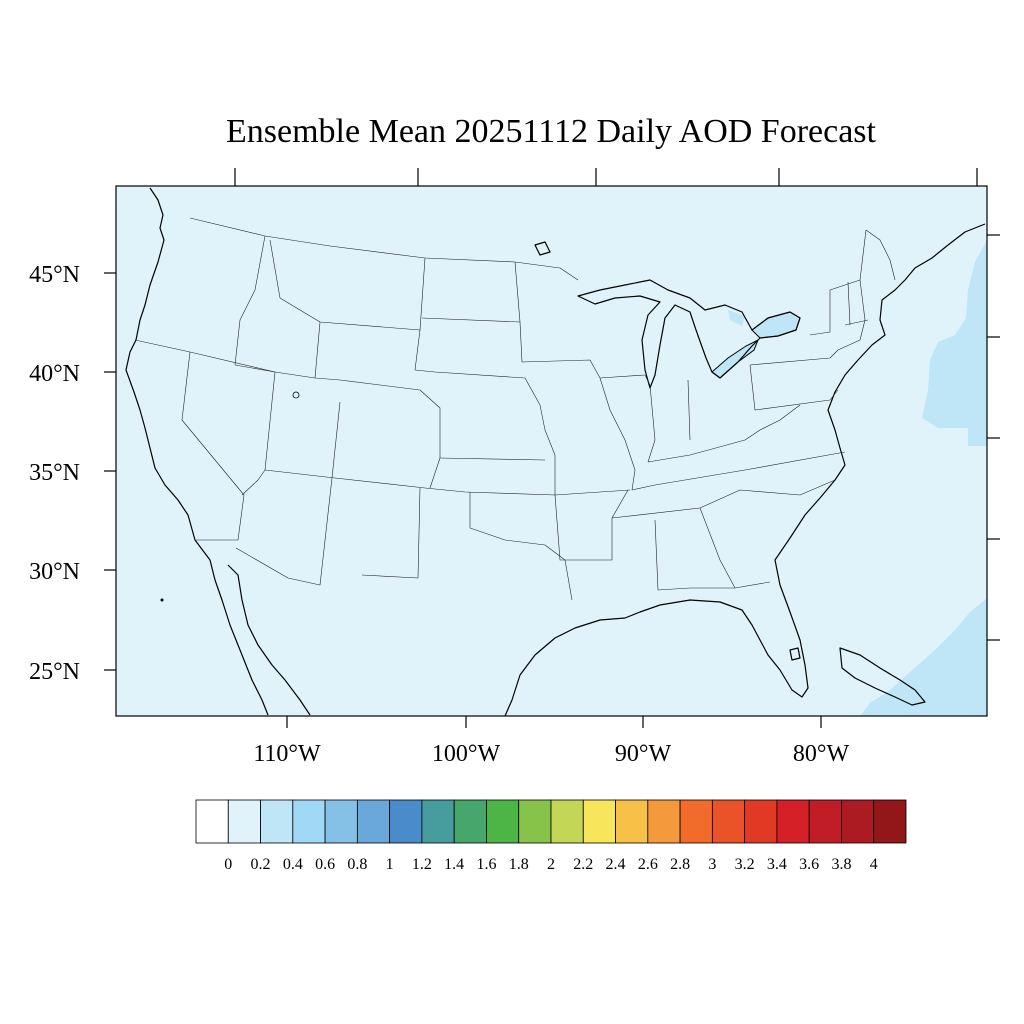 The image size is (1024, 1024). I want to click on baja-coastline, so click(269, 640).